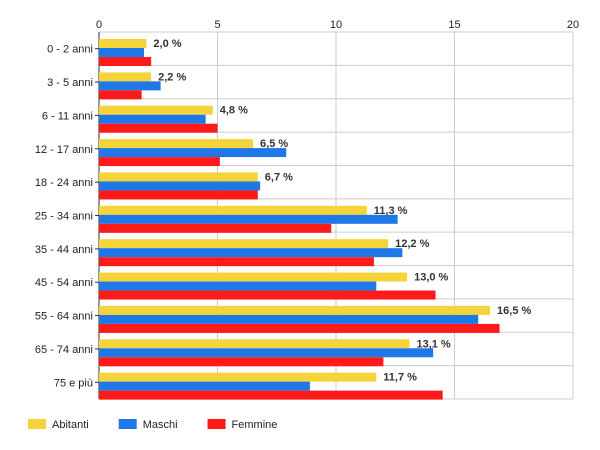 The width and height of the screenshot is (600, 450). Describe the element at coordinates (279, 177) in the screenshot. I see `data-label: 6,7 %` at that location.